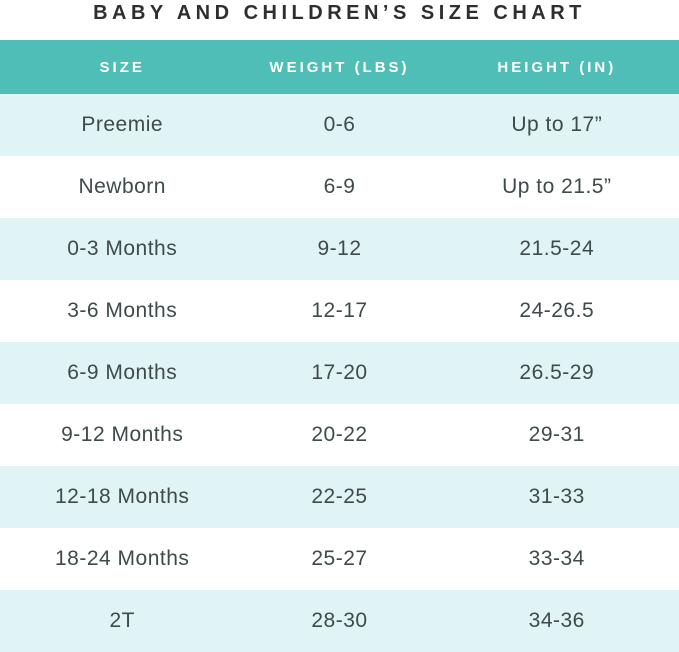 The width and height of the screenshot is (679, 652). Describe the element at coordinates (122, 125) in the screenshot. I see `size-cell: Preemie` at that location.